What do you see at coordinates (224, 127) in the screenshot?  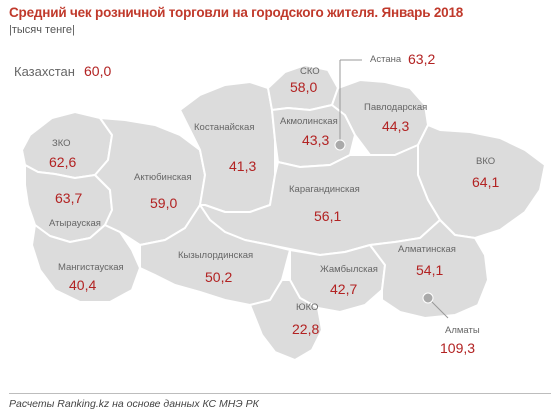 I see `label-kostanay: Костанайская` at bounding box center [224, 127].